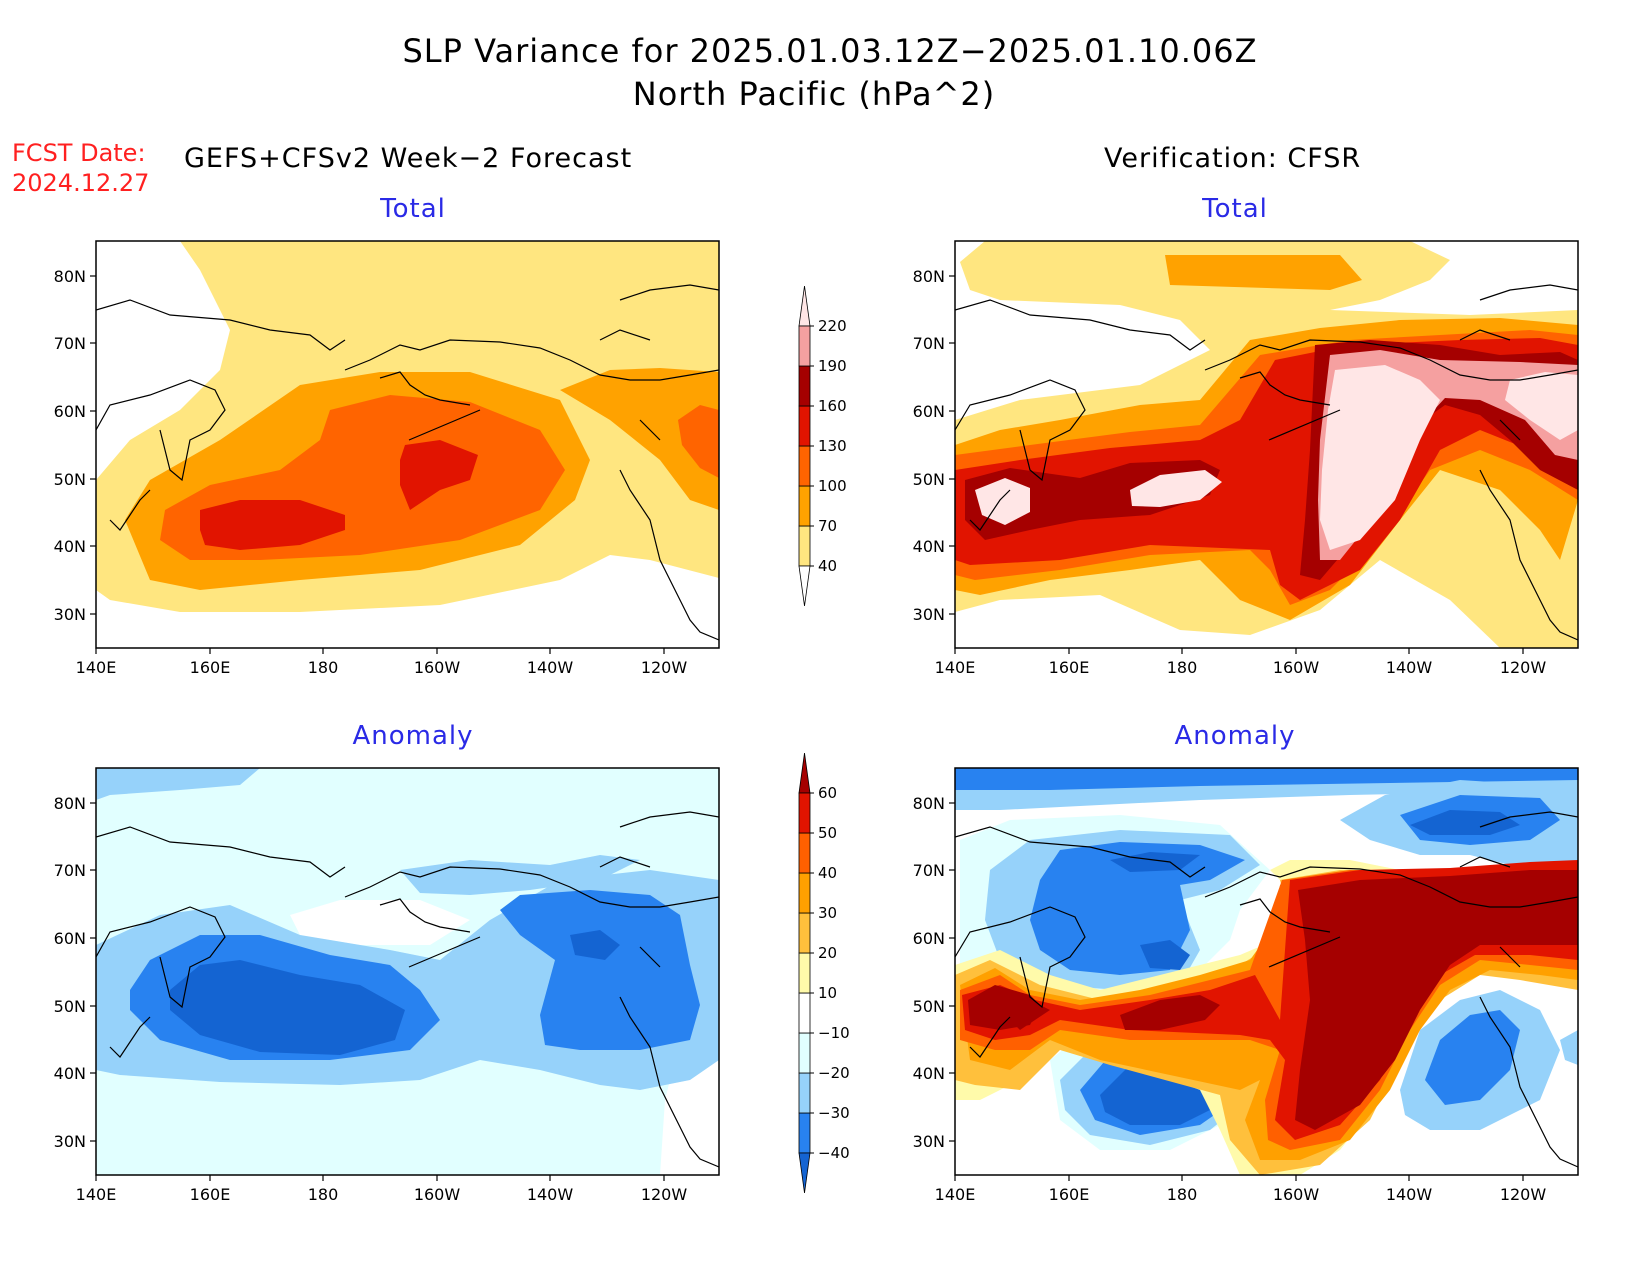  Describe the element at coordinates (1232, 158) in the screenshot. I see `right-column-title: Verification: CFSR` at that location.